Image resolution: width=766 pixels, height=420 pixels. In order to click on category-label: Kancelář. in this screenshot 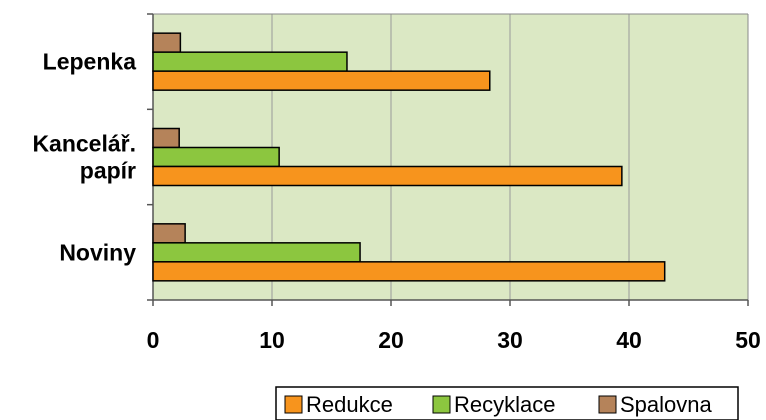, I will do `click(84, 144)`.